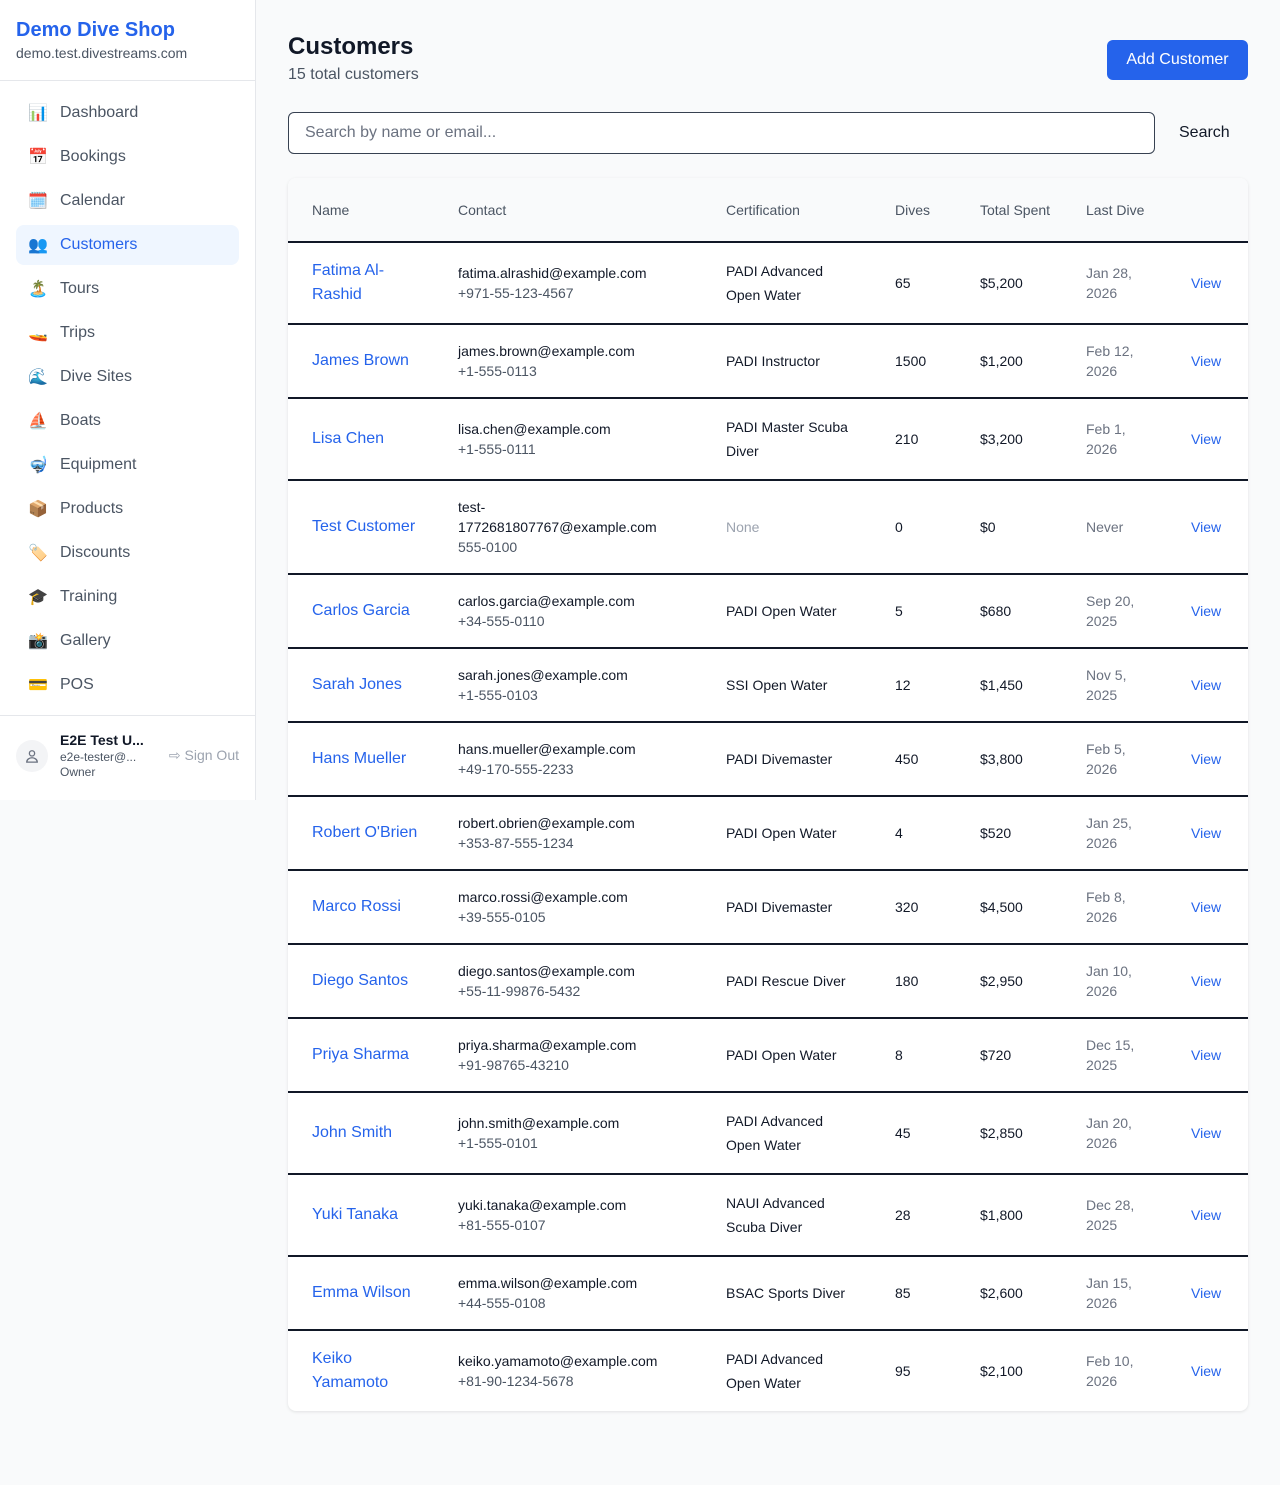  Describe the element at coordinates (1114, 832) in the screenshot. I see `last-dive: Jan 25, 2026` at that location.